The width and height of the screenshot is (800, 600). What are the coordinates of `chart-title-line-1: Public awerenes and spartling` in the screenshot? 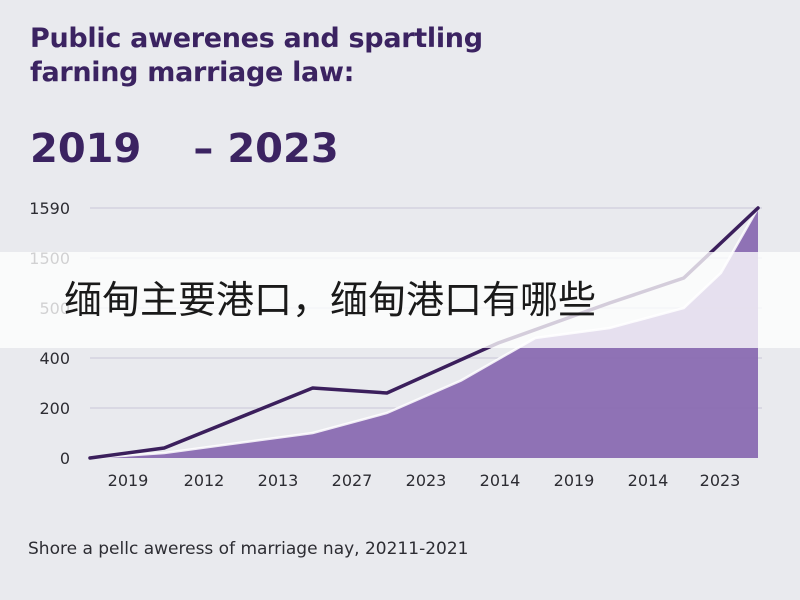 It's located at (256, 38).